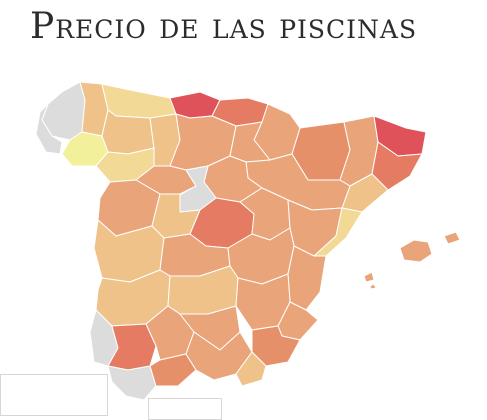 This screenshot has height=420, width=487. What do you see at coordinates (307, 278) in the screenshot?
I see `region-valencia` at bounding box center [307, 278].